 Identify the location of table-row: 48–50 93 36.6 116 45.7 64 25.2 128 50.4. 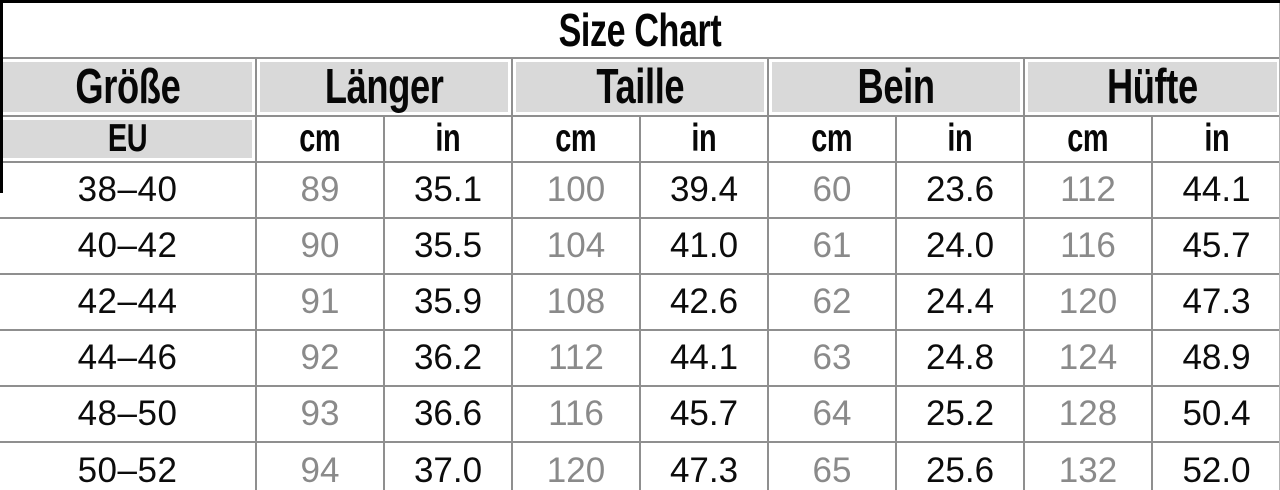
(640, 414).